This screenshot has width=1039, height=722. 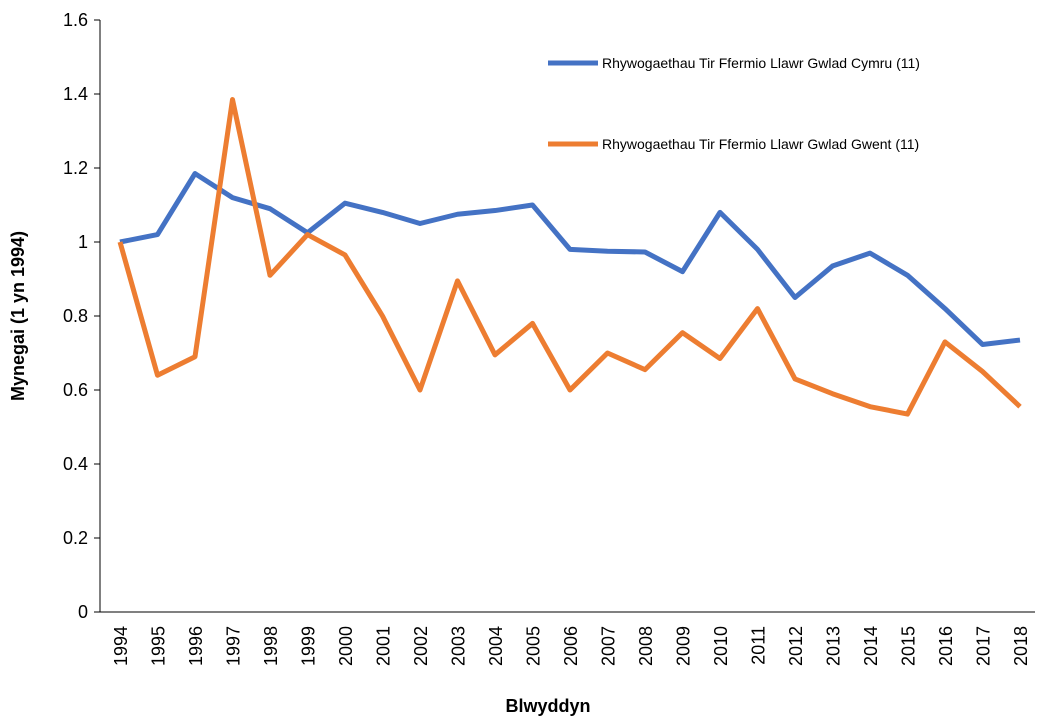 What do you see at coordinates (271, 646) in the screenshot?
I see `x-tick-label: 1998` at bounding box center [271, 646].